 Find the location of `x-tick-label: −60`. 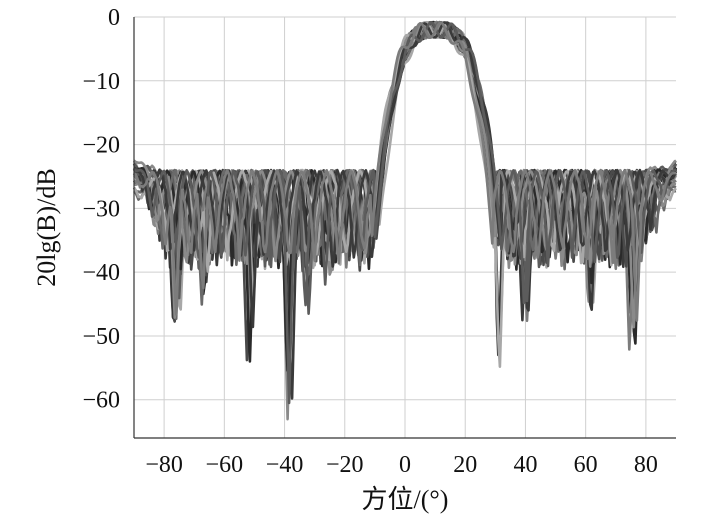

x-tick-label: −60 is located at coordinates (225, 465).